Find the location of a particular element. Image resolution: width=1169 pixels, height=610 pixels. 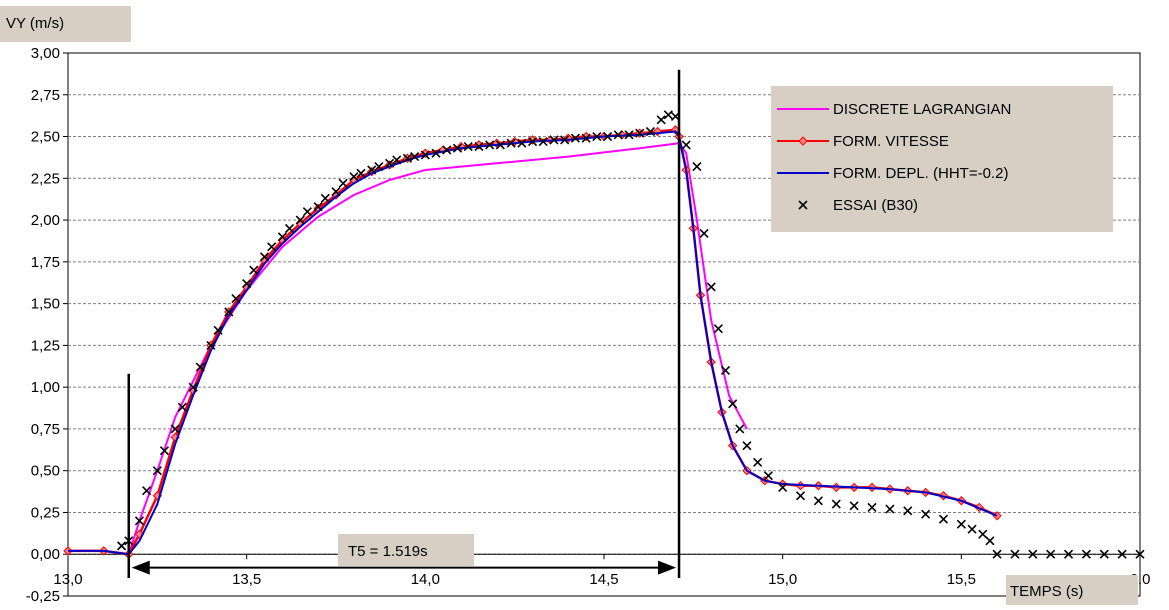

x-tick-label: 13,5 is located at coordinates (246, 579).